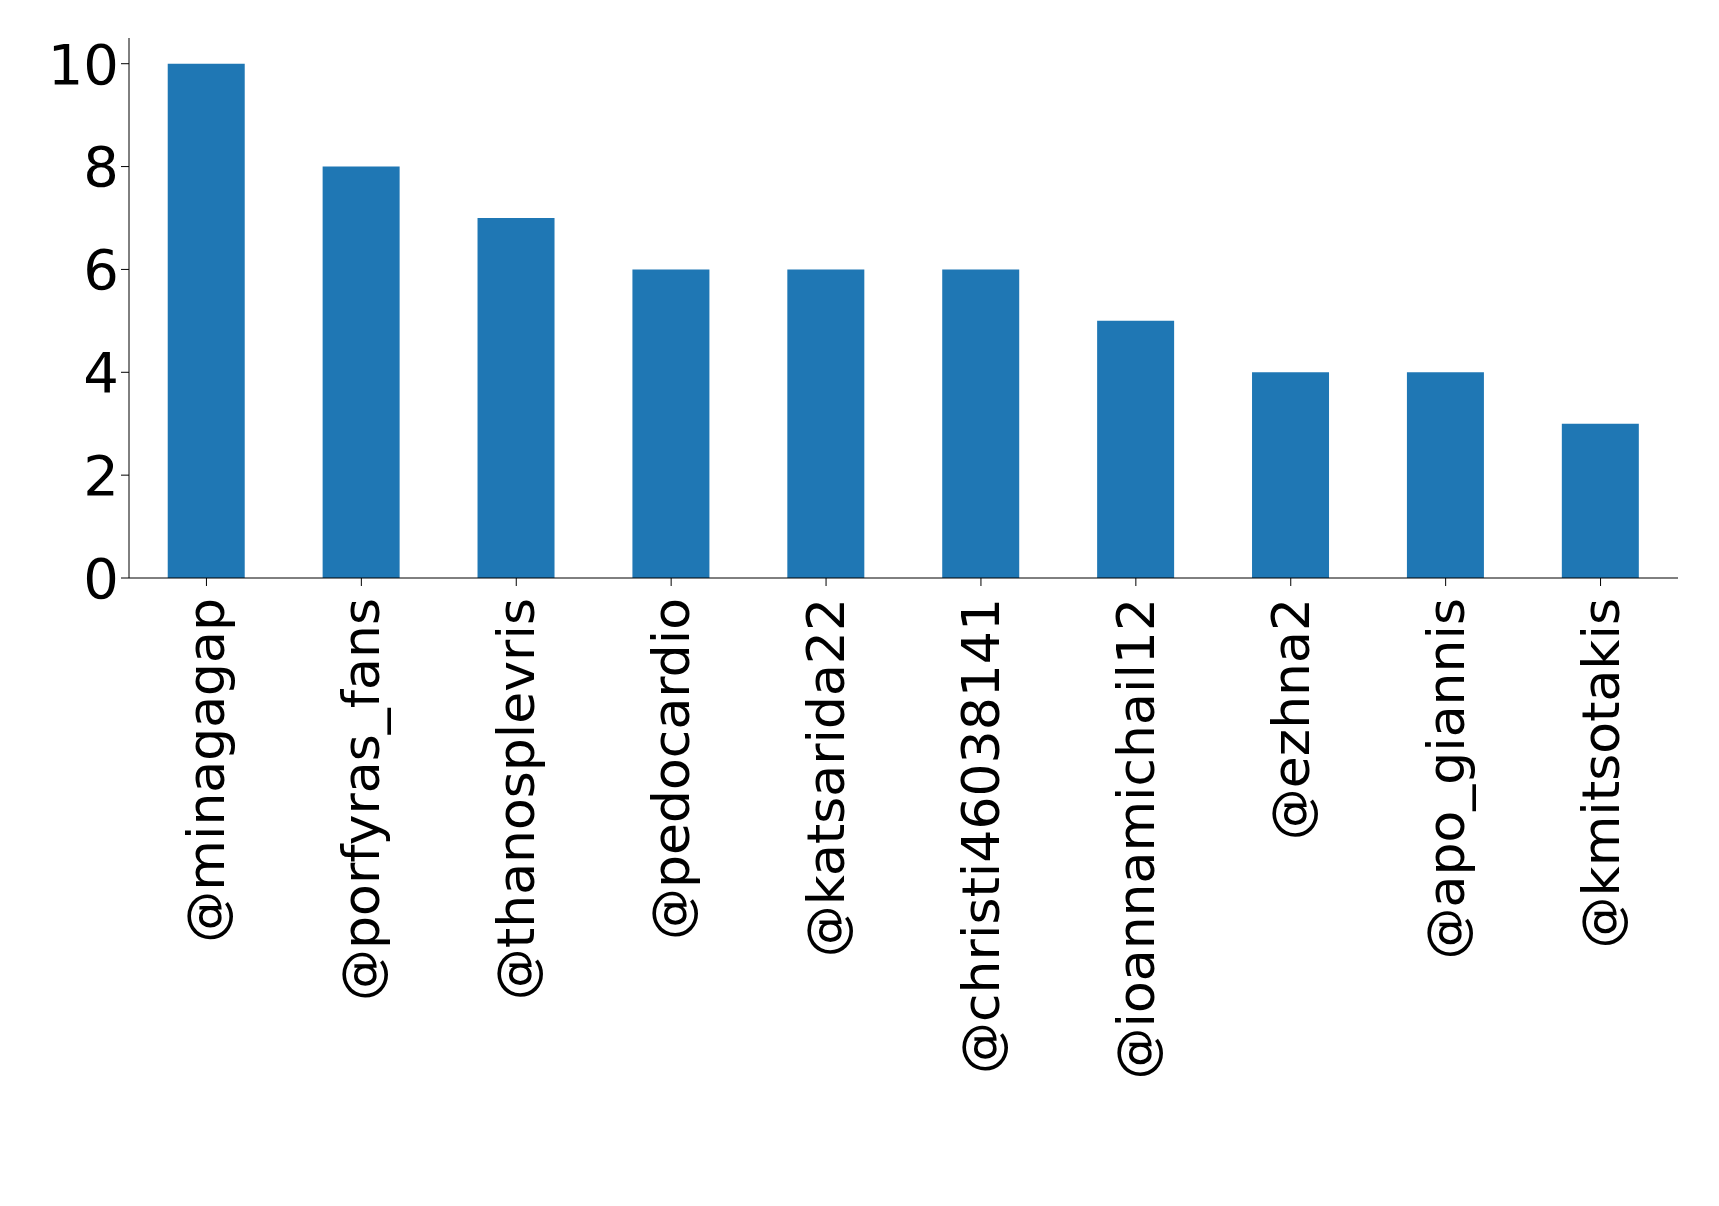  What do you see at coordinates (101, 270) in the screenshot?
I see `y-tick-label: 6` at bounding box center [101, 270].